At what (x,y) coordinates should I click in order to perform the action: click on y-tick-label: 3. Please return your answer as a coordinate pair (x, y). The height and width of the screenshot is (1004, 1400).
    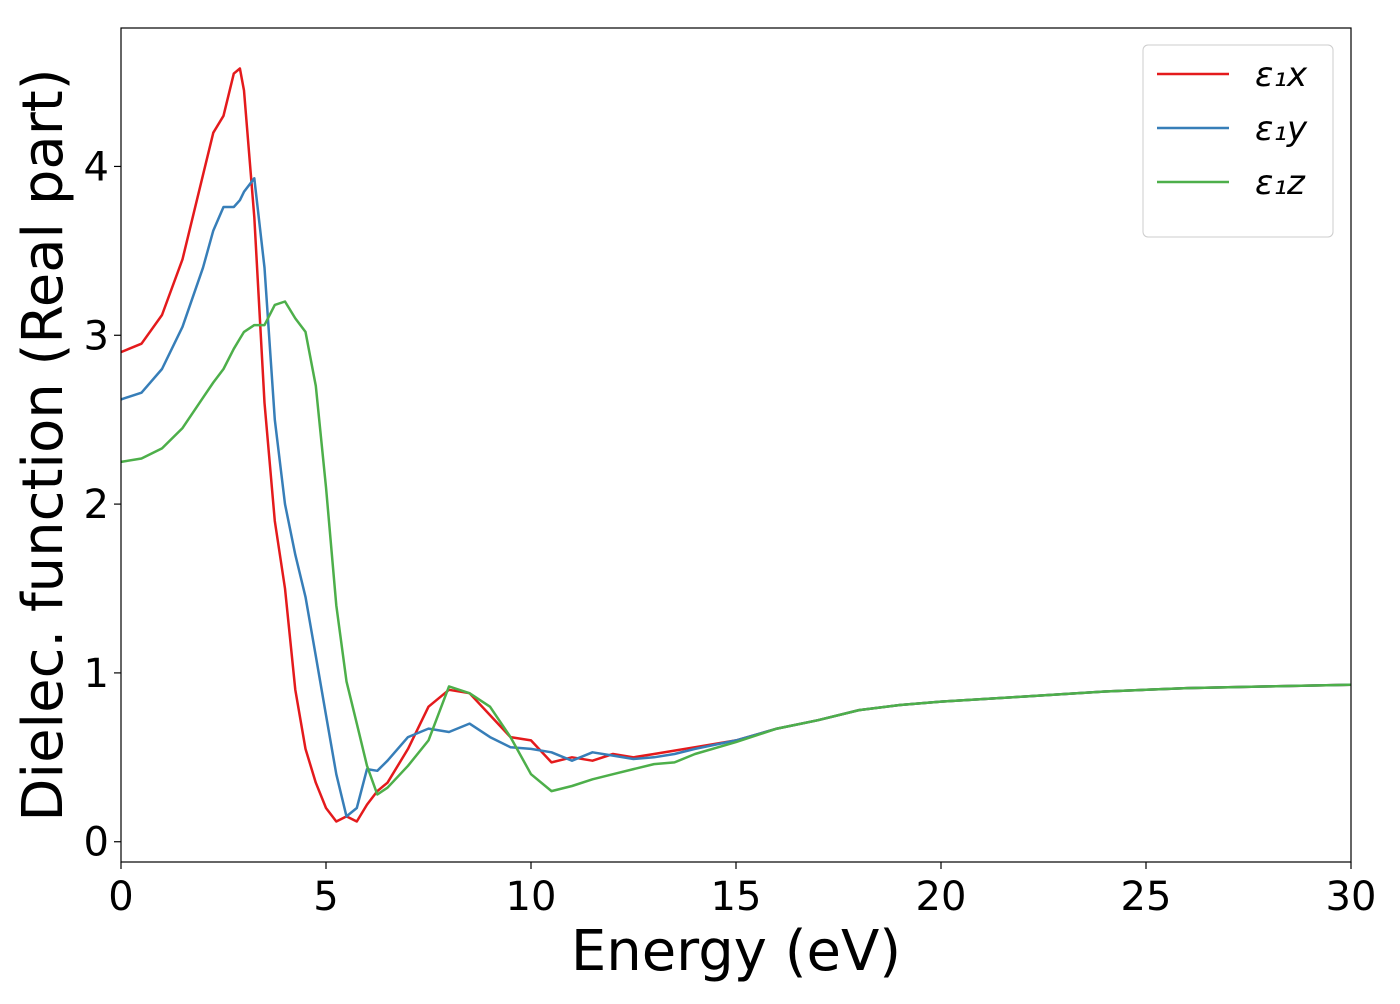
    Looking at the image, I should click on (96, 336).